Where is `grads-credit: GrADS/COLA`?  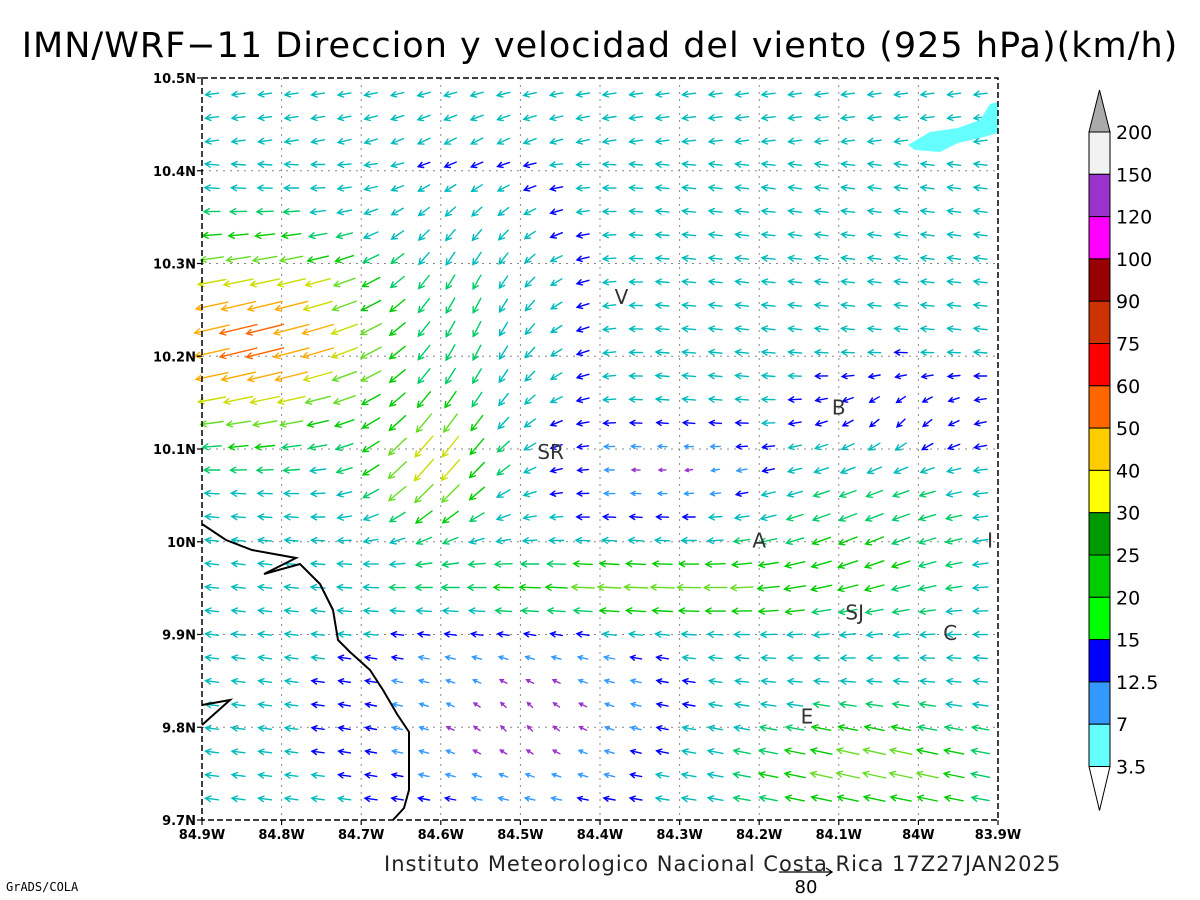 grads-credit: GrADS/COLA is located at coordinates (42, 887).